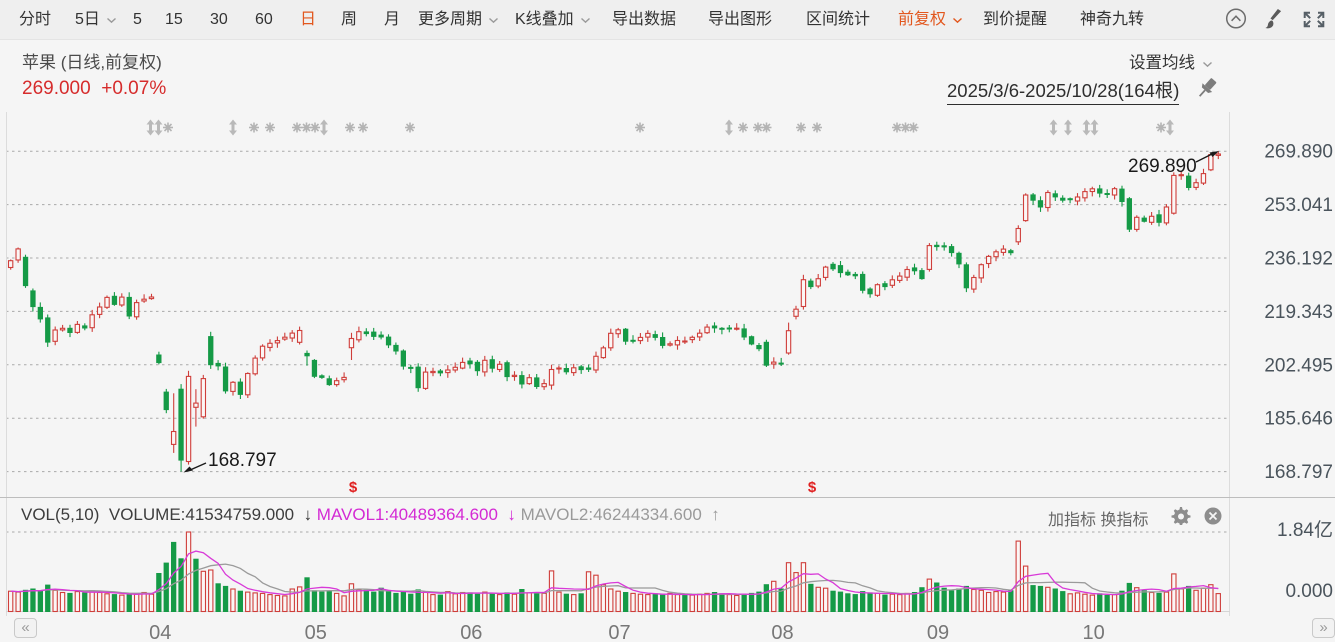 The image size is (1335, 642). I want to click on svg-text: 08, so click(782, 632).